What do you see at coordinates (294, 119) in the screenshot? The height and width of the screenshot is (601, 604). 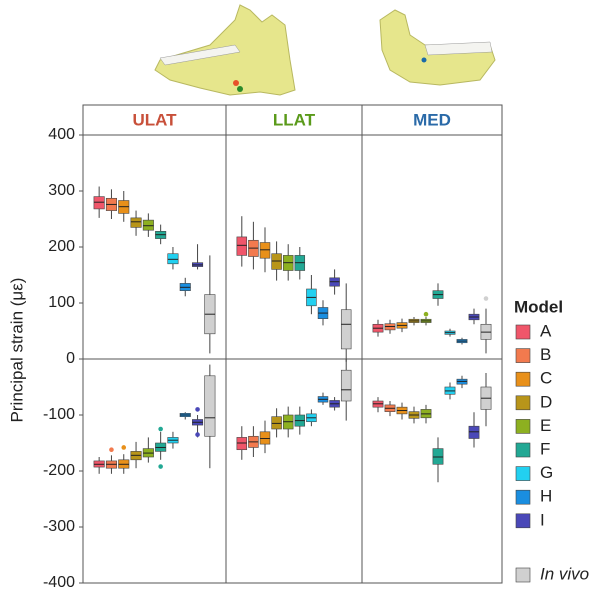 I see `panel-title: LLAT` at bounding box center [294, 119].